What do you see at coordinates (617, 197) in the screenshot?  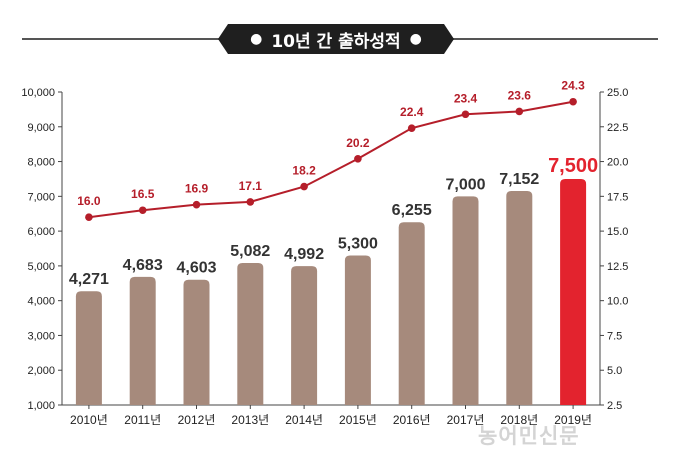 I see `y-right-tick-label: 17.5` at bounding box center [617, 197].